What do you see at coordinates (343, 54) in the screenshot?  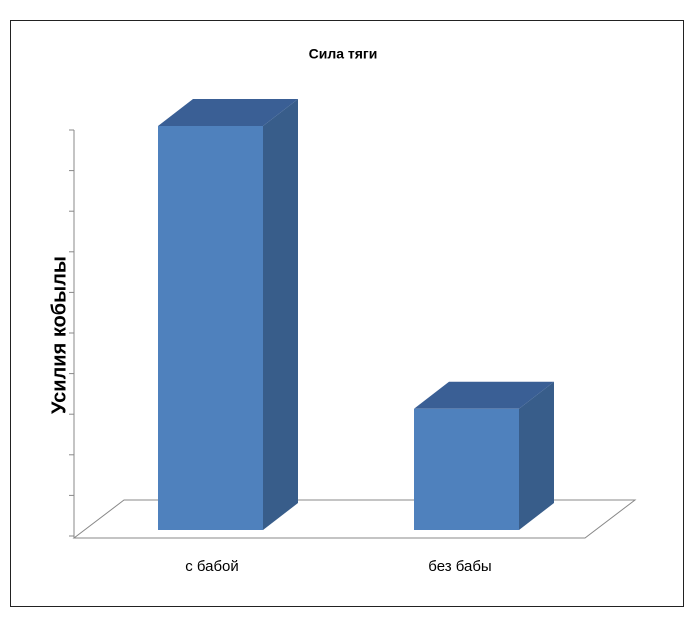 I see `chart-title: Сила тяги` at bounding box center [343, 54].